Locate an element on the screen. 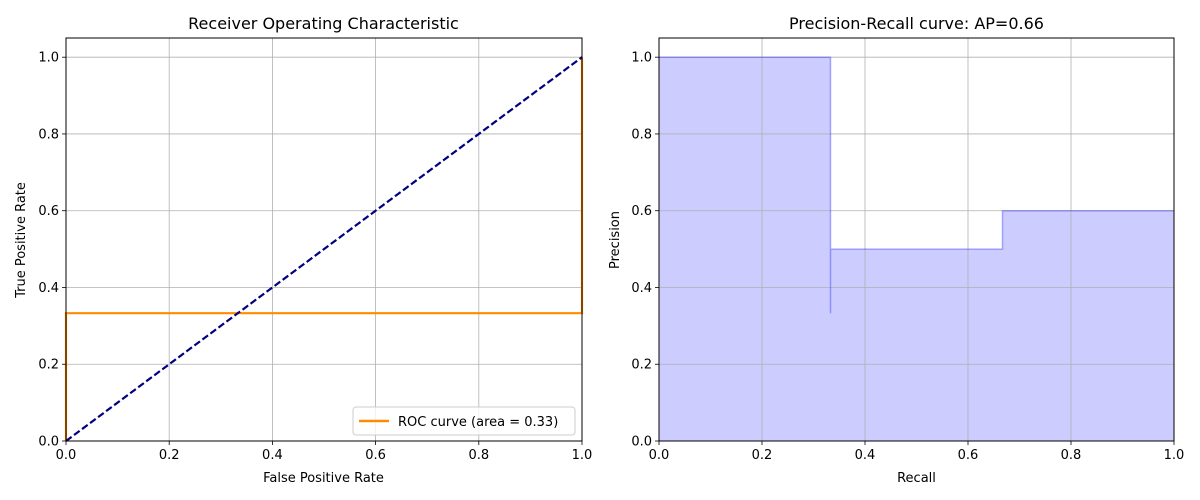  pr-y-tick-label: 0.0 is located at coordinates (641, 442).